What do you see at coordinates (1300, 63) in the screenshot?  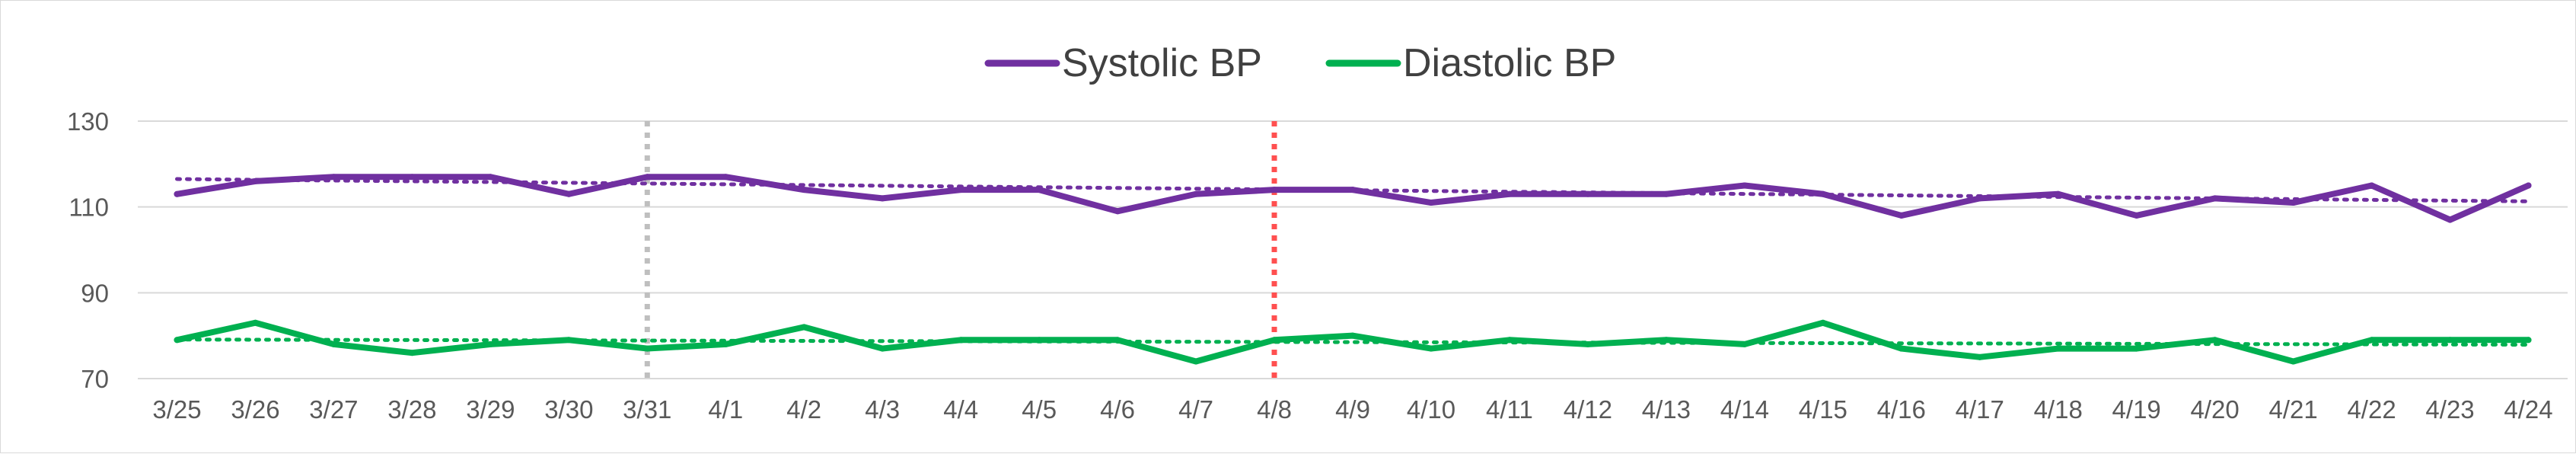 I see `legend: Systolic BP Diastolic BP` at bounding box center [1300, 63].